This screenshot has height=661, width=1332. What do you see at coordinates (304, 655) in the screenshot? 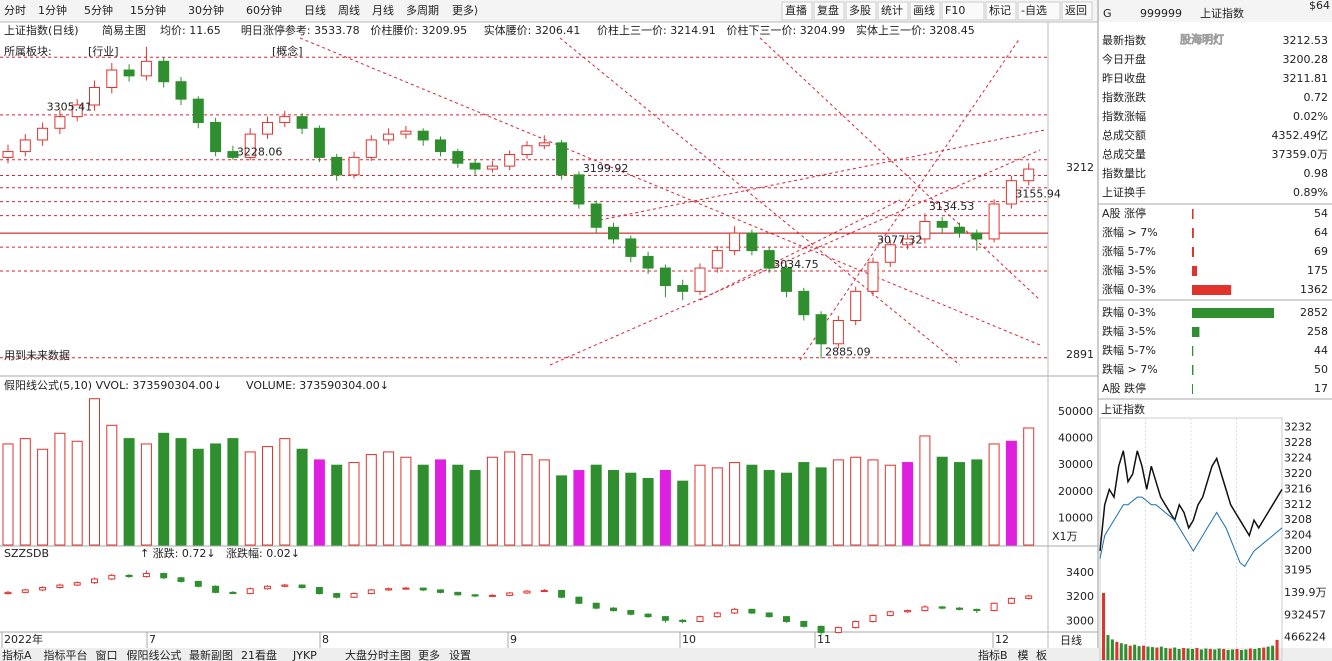
I see `bottom-tab: JYKP` at bounding box center [304, 655].